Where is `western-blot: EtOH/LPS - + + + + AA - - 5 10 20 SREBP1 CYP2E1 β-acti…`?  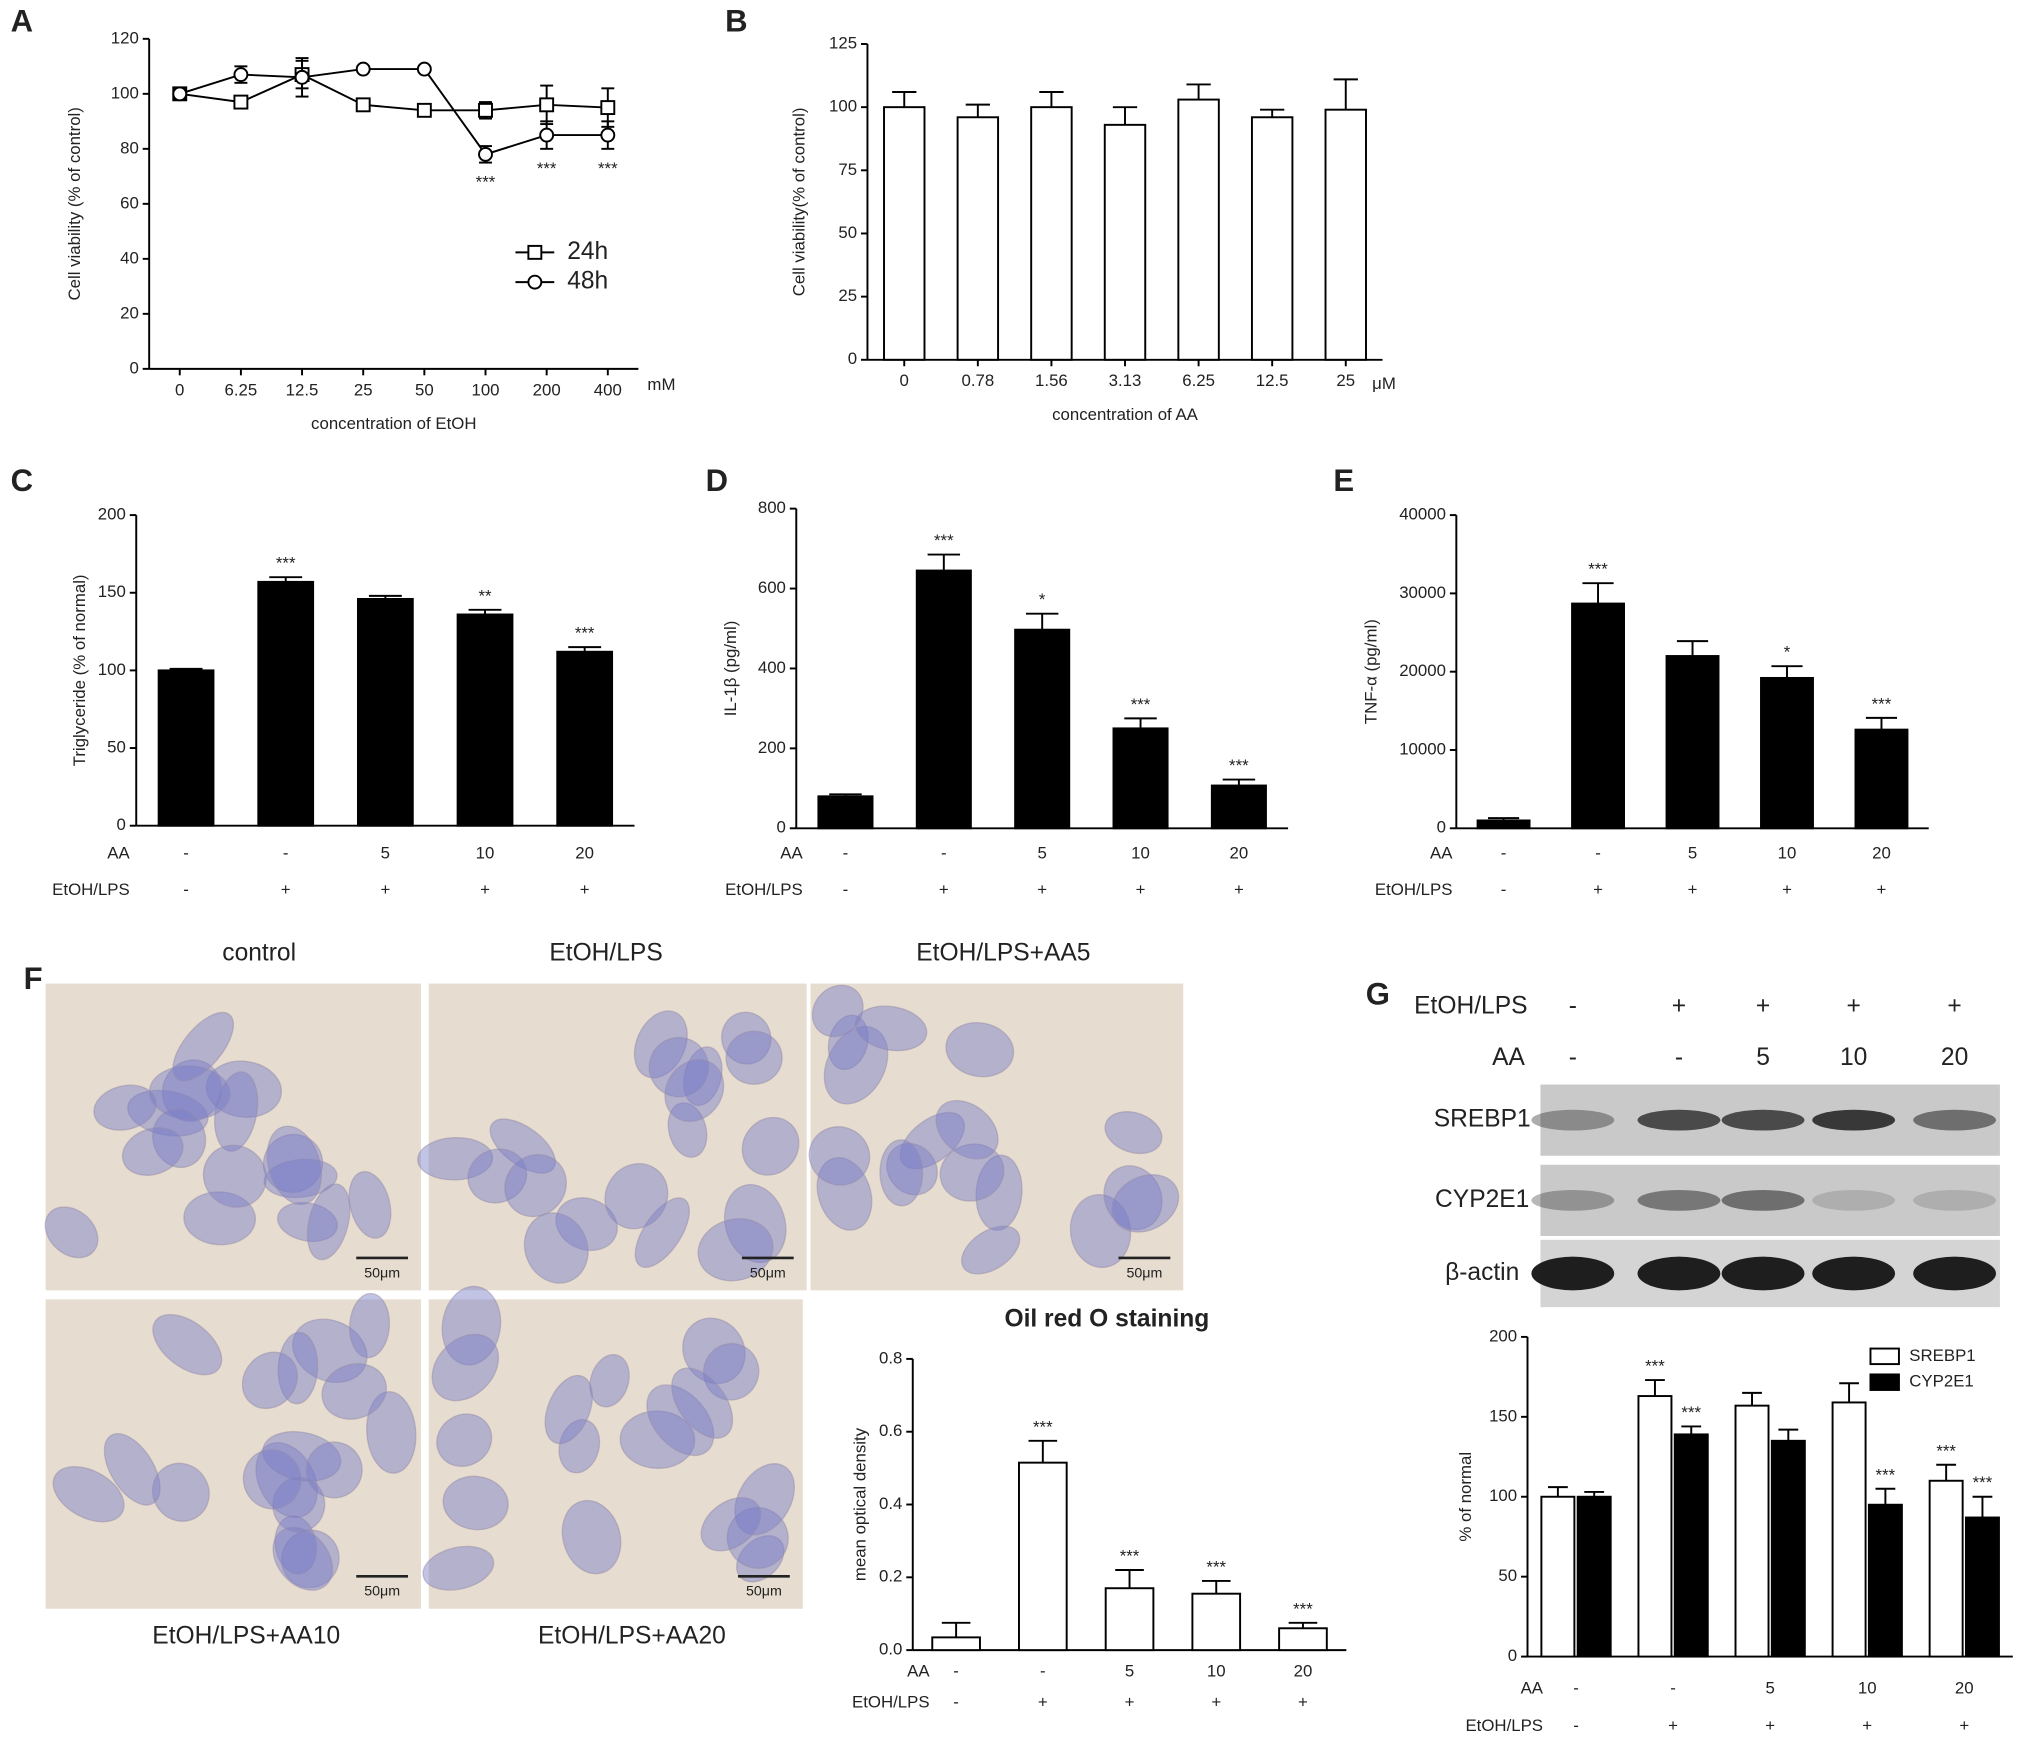
western-blot: EtOH/LPS - + + + + AA - - 5 10 20 SREBP1 CYP2E1 β-acti… is located at coordinates (1707, 1150).